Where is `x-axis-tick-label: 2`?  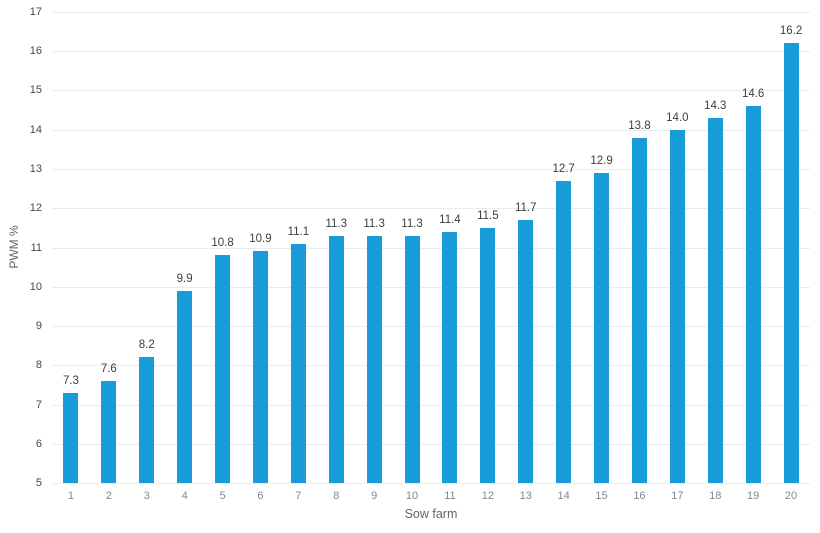 x-axis-tick-label: 2 is located at coordinates (108, 496).